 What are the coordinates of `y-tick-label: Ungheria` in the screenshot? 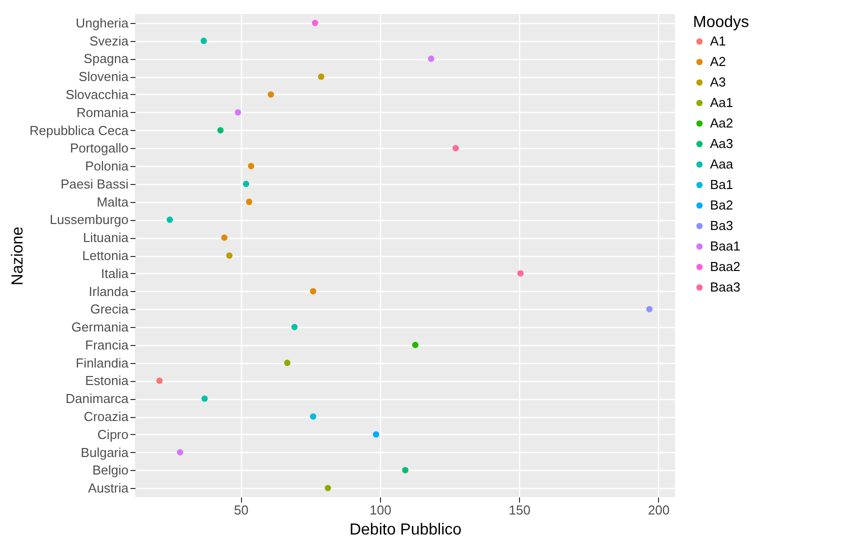 It's located at (103, 22).